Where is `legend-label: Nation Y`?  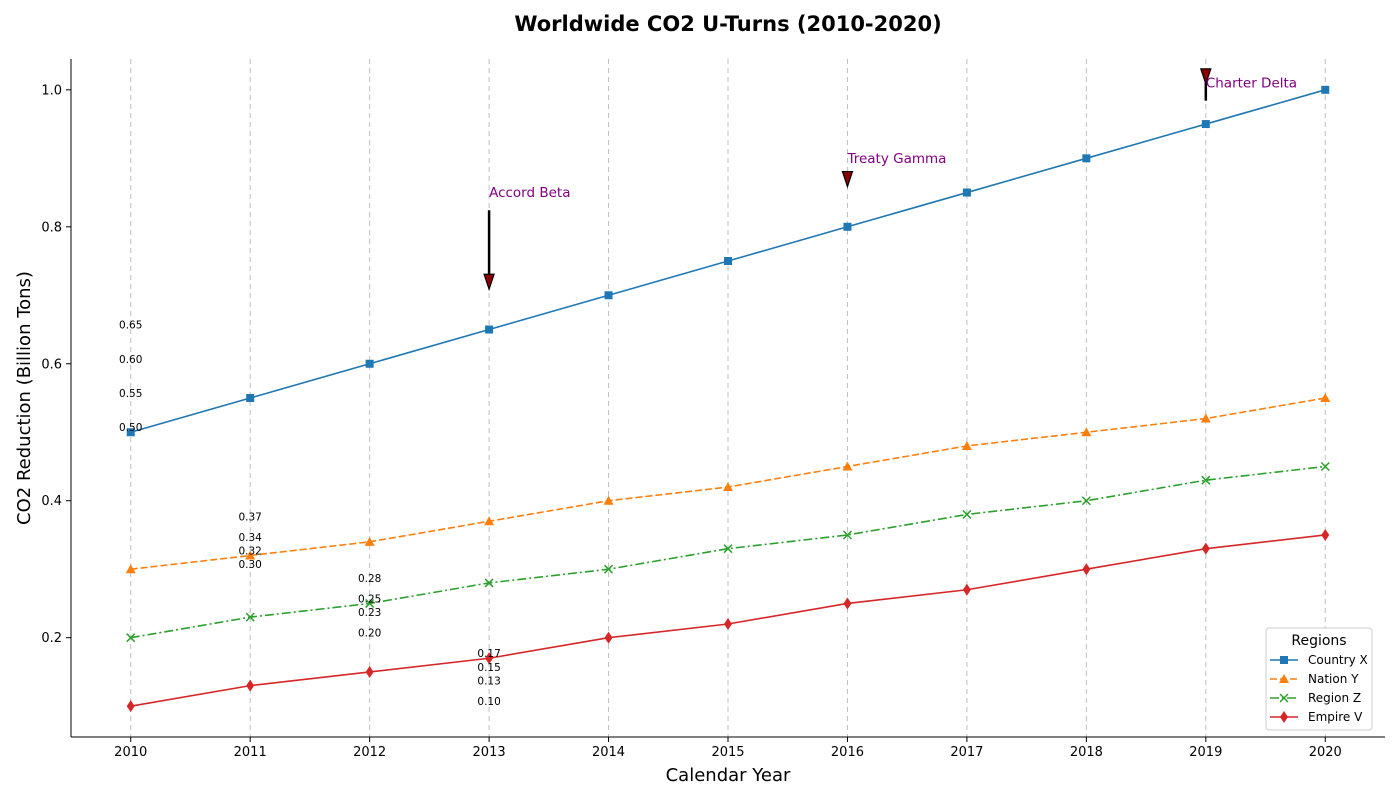
legend-label: Nation Y is located at coordinates (1333, 679).